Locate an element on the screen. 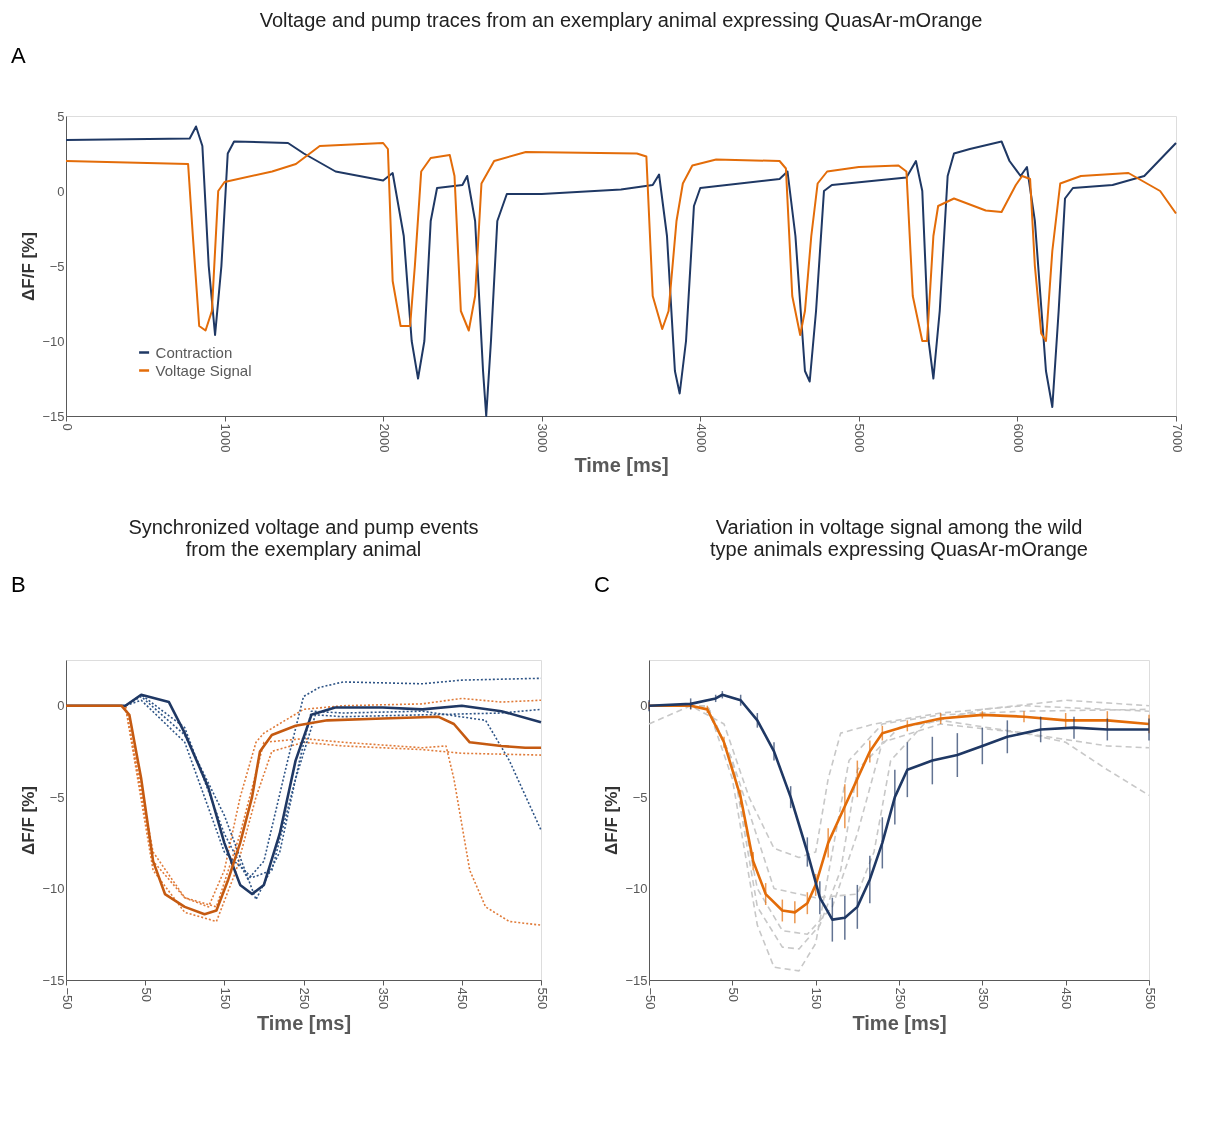 The image size is (1223, 1144). legend-label: Contraction is located at coordinates (194, 352).